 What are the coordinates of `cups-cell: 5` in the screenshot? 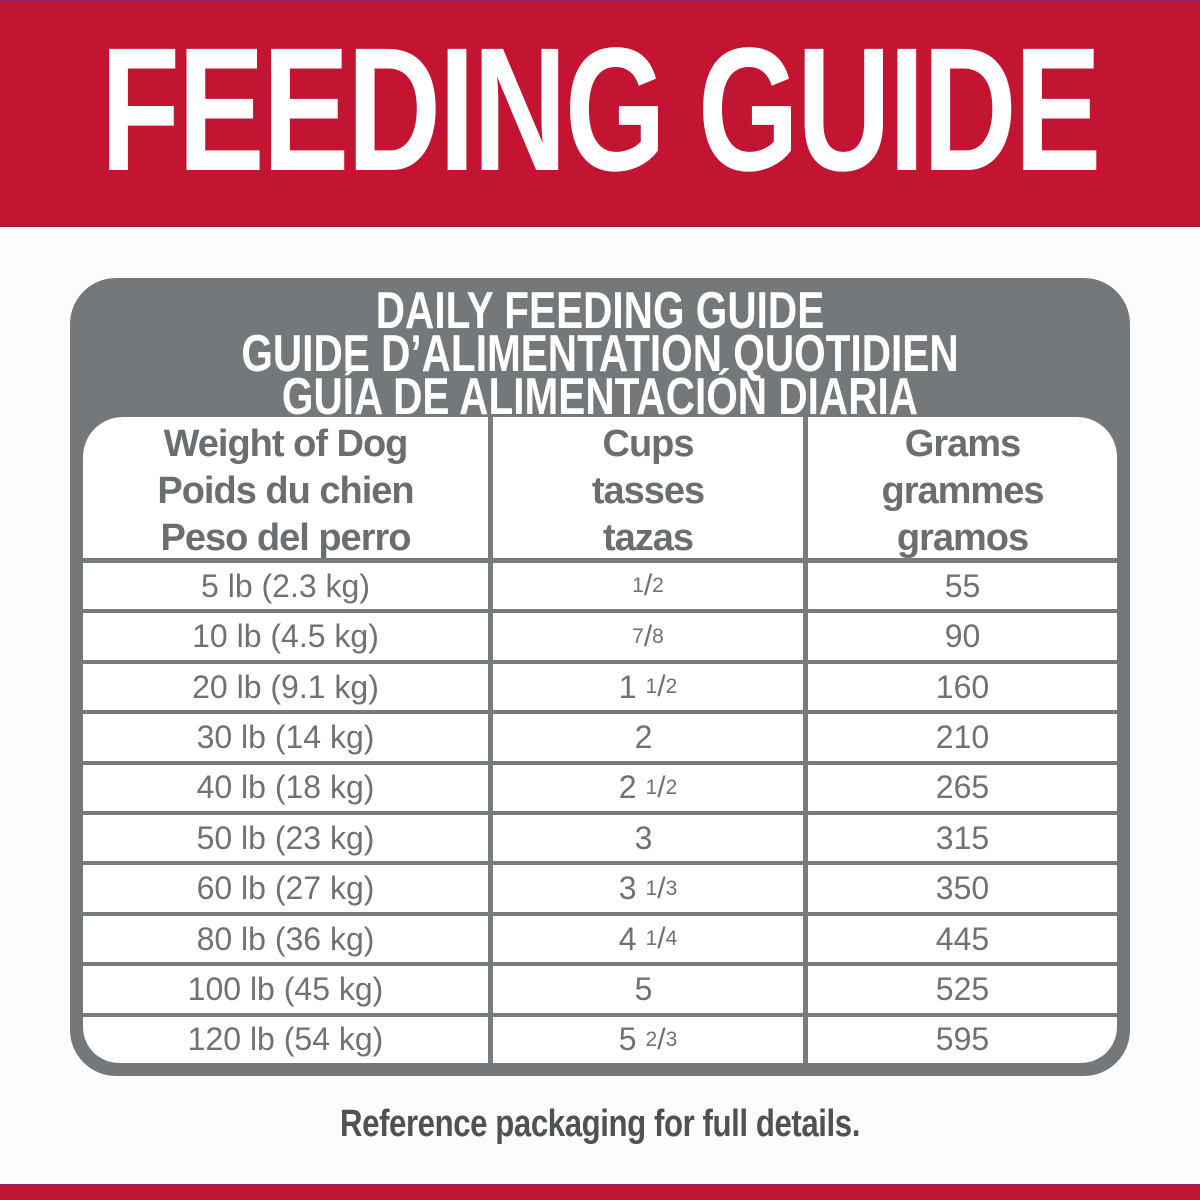 It's located at (650, 989).